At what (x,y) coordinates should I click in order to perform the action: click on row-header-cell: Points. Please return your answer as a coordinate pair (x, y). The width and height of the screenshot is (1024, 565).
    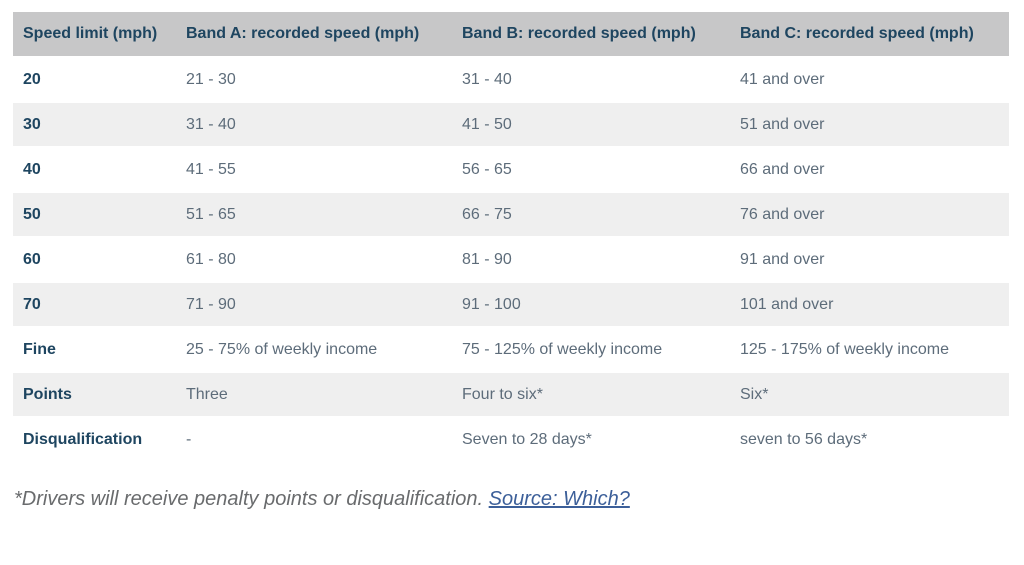
    Looking at the image, I should click on (94, 395).